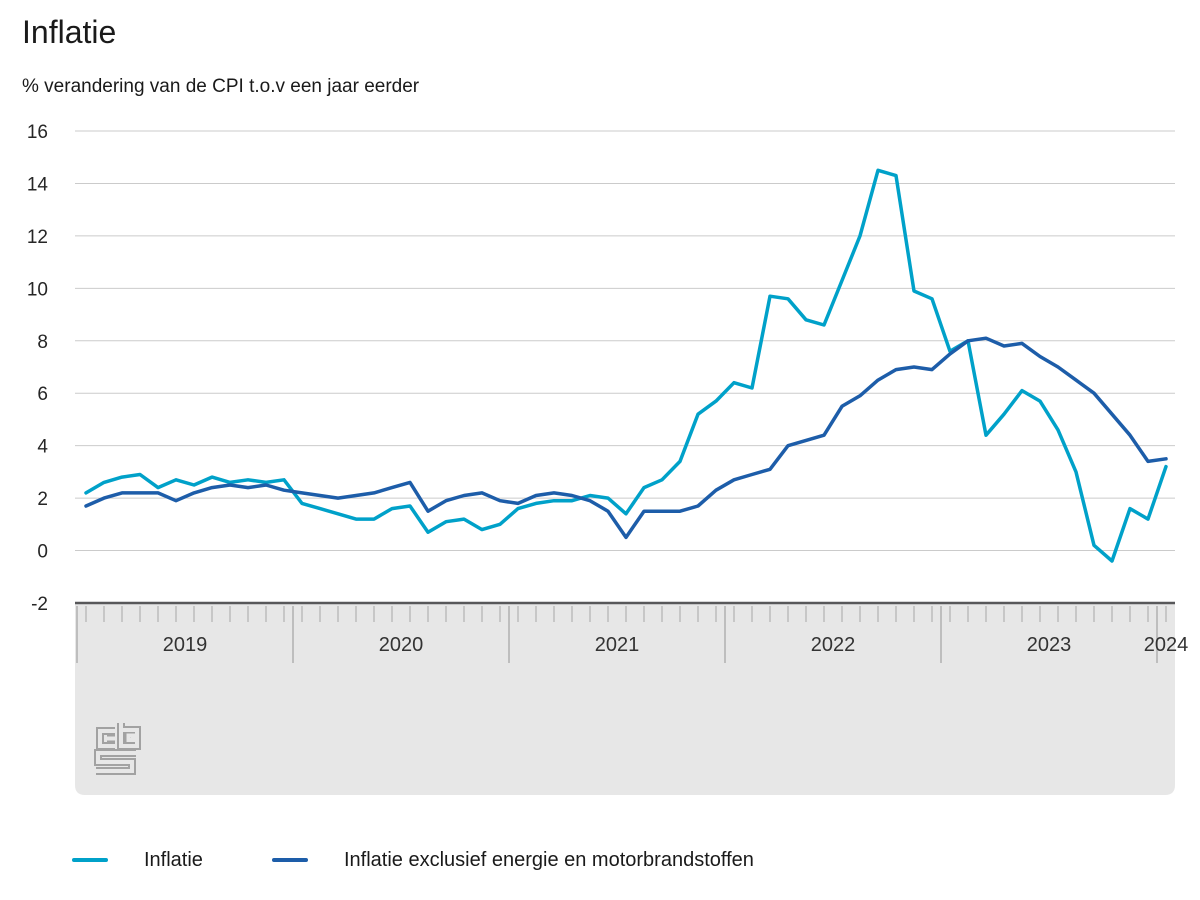 This screenshot has width=1200, height=900. Describe the element at coordinates (37, 237) in the screenshot. I see `y-axis-tick-label: 12` at that location.